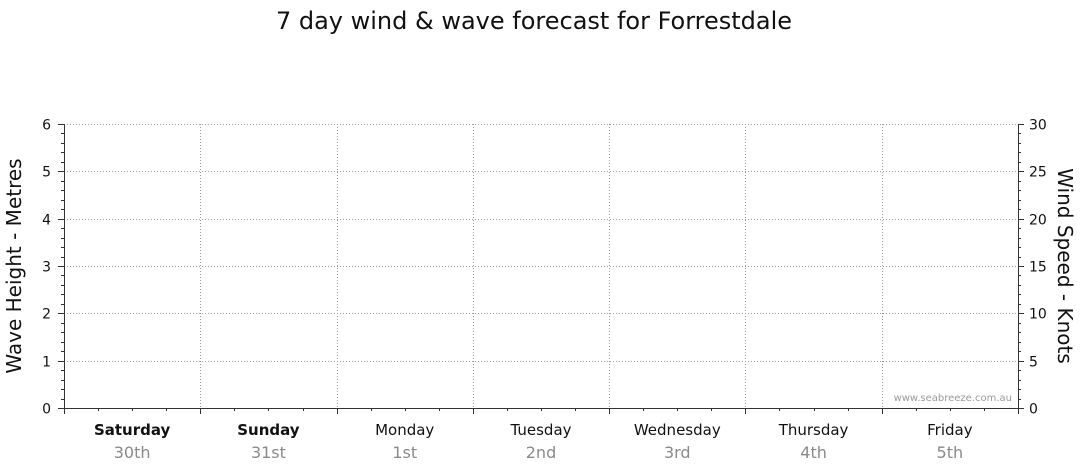  I want to click on date-label: 1st, so click(404, 452).